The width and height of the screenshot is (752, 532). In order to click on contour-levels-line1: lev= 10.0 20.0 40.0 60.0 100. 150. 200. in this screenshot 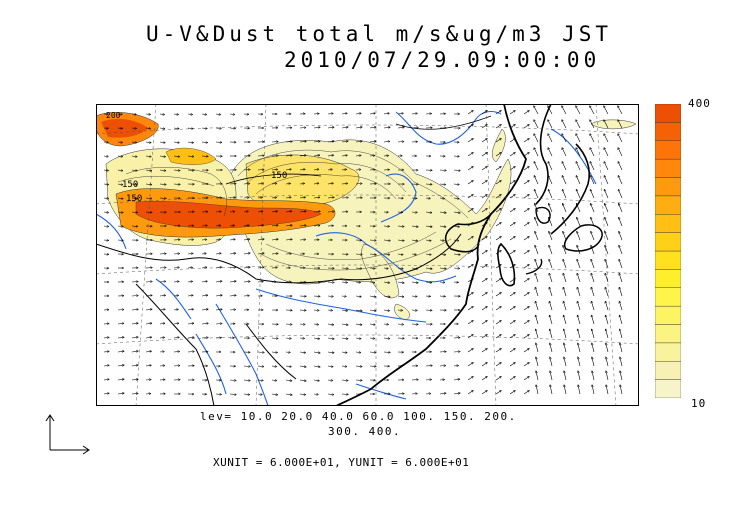, I will do `click(358, 416)`.